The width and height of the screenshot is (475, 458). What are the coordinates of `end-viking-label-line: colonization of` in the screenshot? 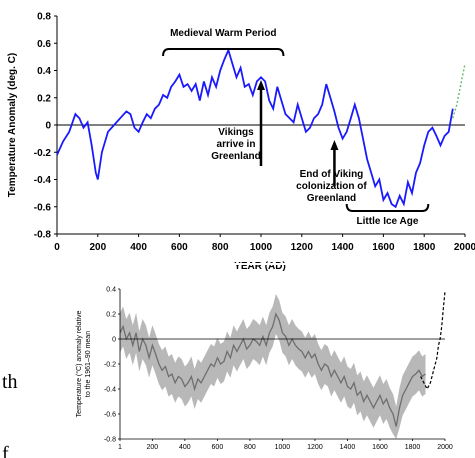 It's located at (331, 186).